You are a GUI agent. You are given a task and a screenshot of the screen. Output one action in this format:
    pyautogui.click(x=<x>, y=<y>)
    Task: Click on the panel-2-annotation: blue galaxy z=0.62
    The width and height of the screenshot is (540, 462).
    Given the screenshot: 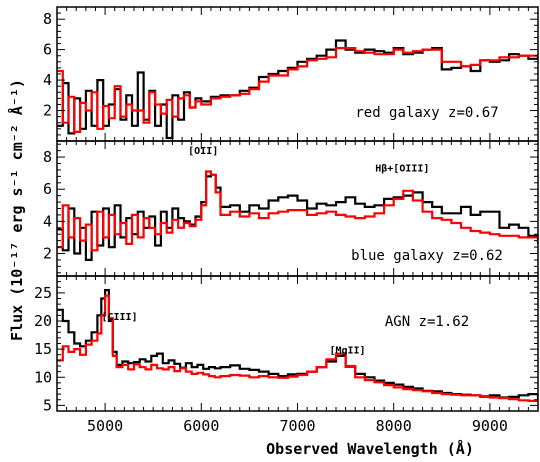 What is the action you would take?
    pyautogui.click(x=427, y=256)
    